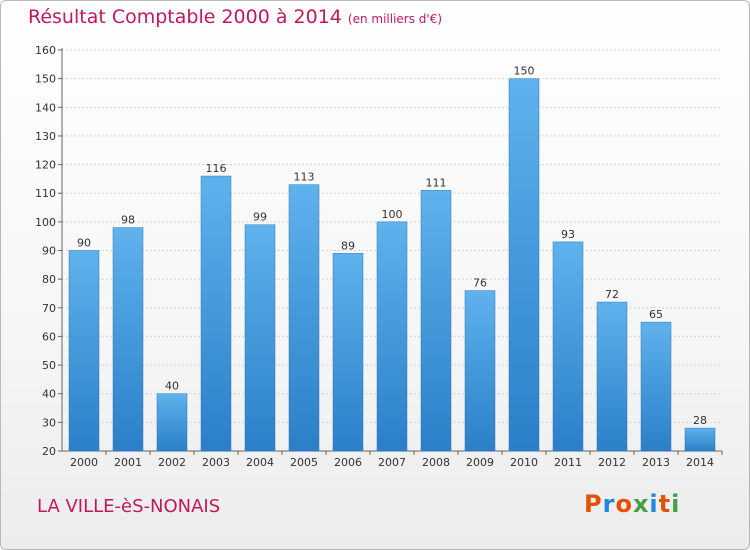 This screenshot has width=750, height=550. Describe the element at coordinates (348, 245) in the screenshot. I see `data-label-2006: 89` at that location.